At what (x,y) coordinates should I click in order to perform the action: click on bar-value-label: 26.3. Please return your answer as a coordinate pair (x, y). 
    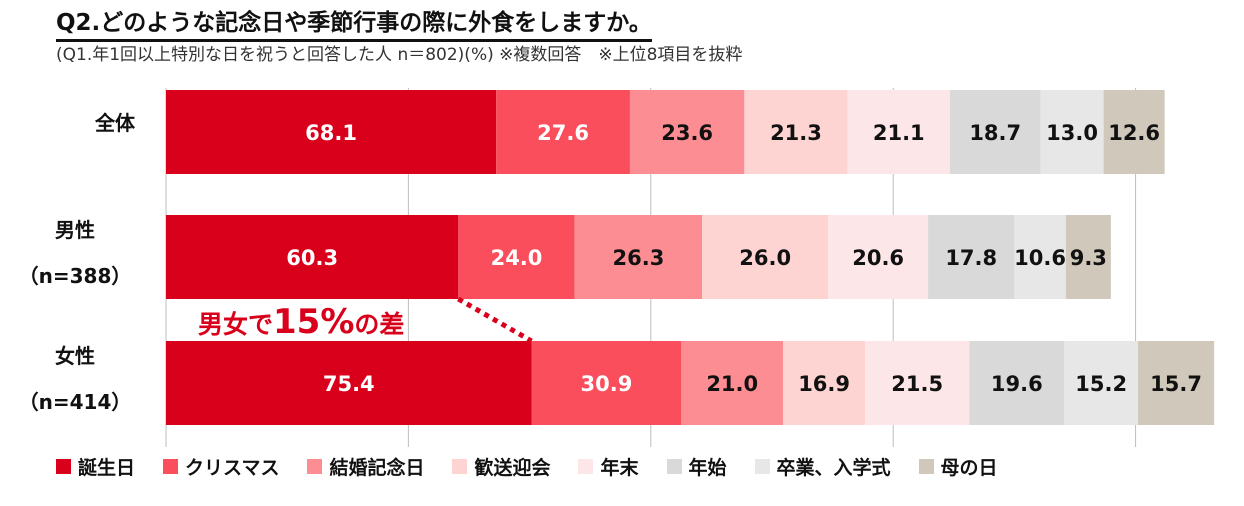
    Looking at the image, I should click on (639, 258).